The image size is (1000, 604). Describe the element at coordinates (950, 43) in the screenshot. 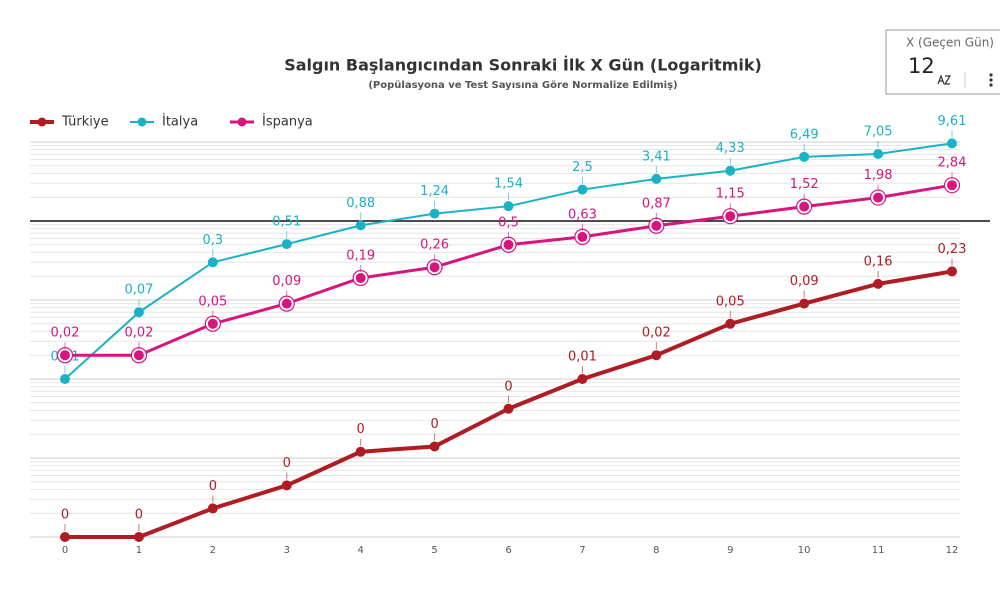

I see `control-label: X (Geçen Gün)` at that location.